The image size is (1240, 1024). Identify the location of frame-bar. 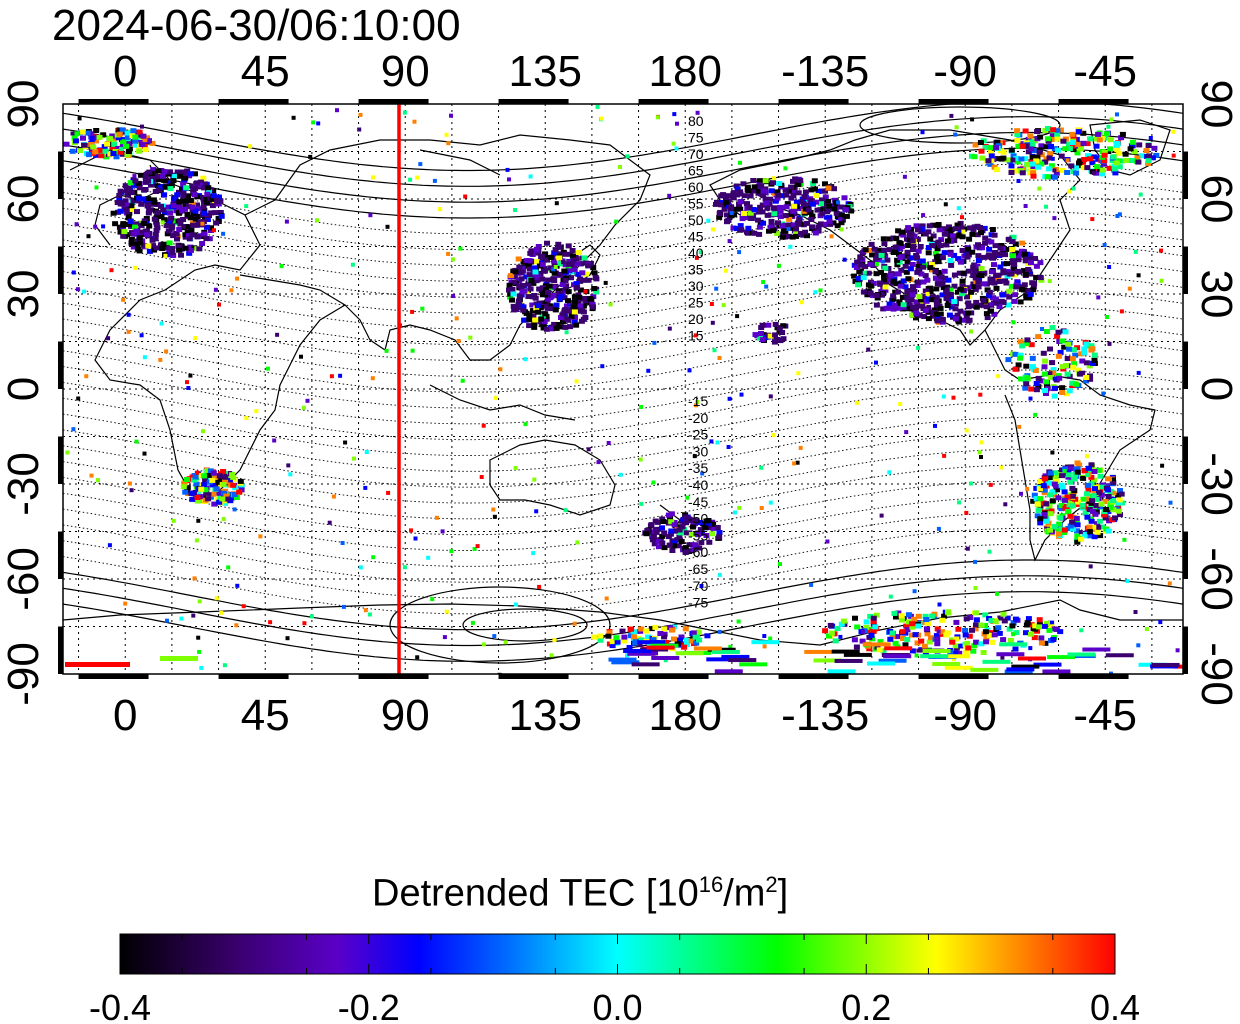
(253, 676).